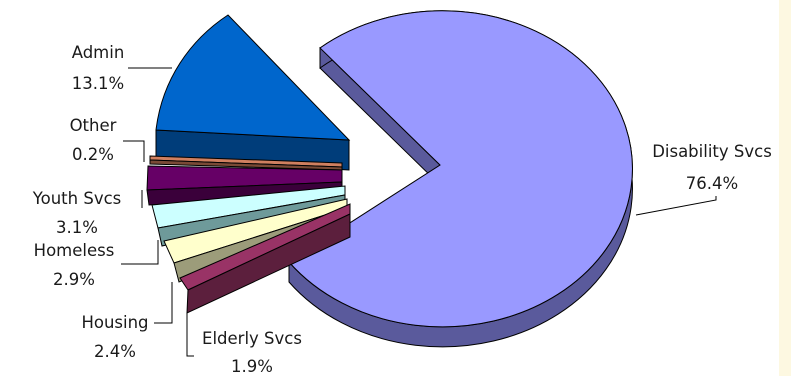 This screenshot has height=376, width=791. What do you see at coordinates (785, 188) in the screenshot?
I see `right-edge-stripe` at bounding box center [785, 188].